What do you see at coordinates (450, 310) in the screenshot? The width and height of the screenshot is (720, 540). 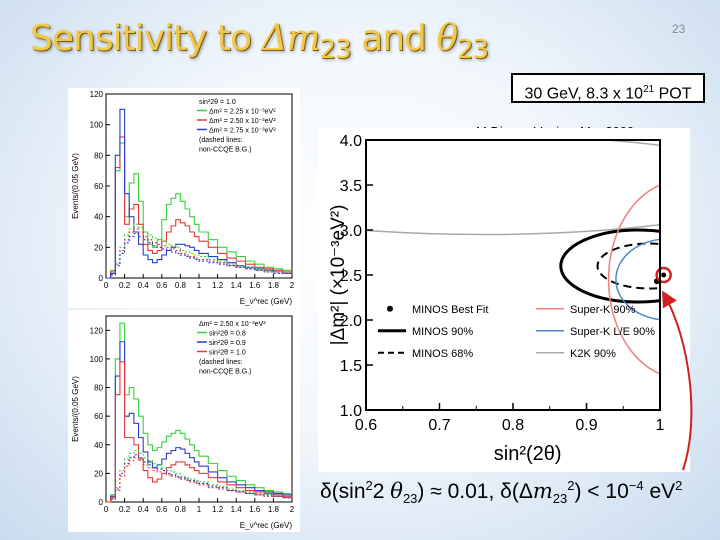 I see `legend-entry: MINOS Best Fit` at bounding box center [450, 310].